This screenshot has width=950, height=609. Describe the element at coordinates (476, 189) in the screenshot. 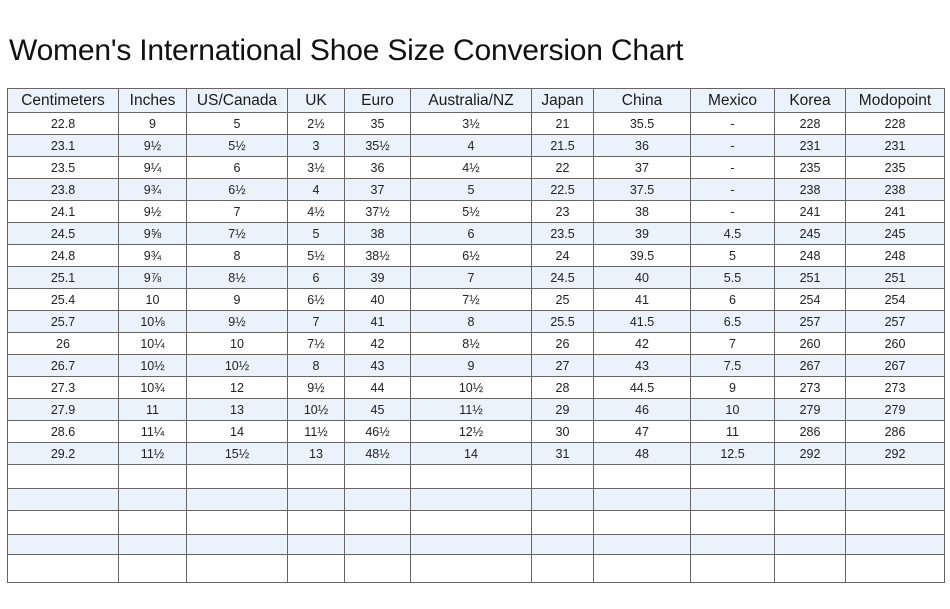

I see `table-row: 23.8 9¾ 6½ 4 37 5 22.5 37.5-238 238` at that location.